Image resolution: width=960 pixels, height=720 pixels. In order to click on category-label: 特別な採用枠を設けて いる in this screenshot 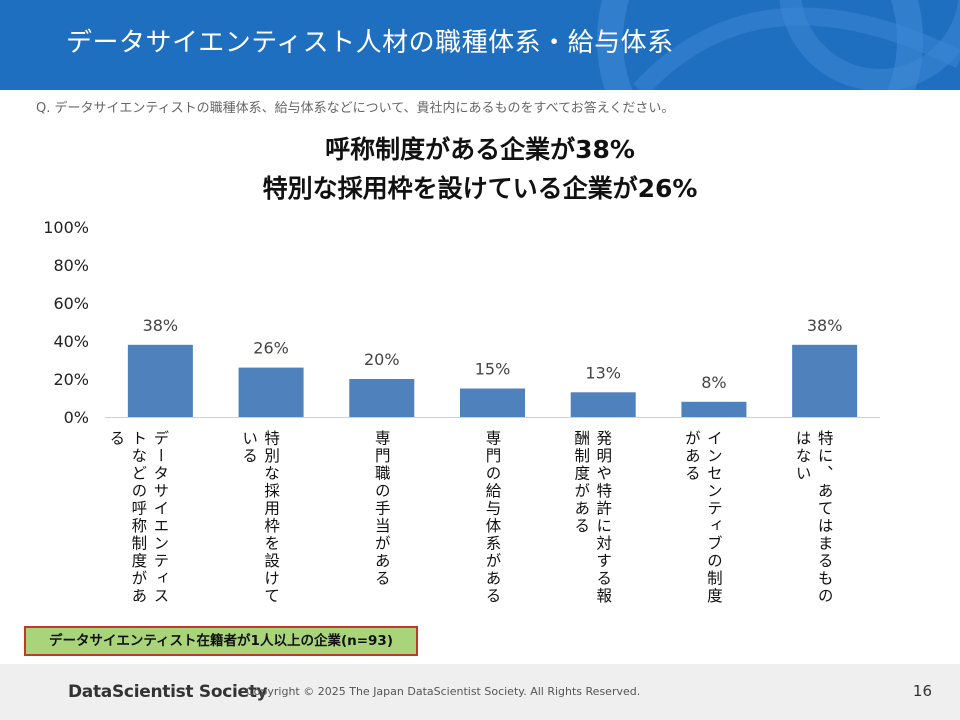, I will do `click(260, 517)`.